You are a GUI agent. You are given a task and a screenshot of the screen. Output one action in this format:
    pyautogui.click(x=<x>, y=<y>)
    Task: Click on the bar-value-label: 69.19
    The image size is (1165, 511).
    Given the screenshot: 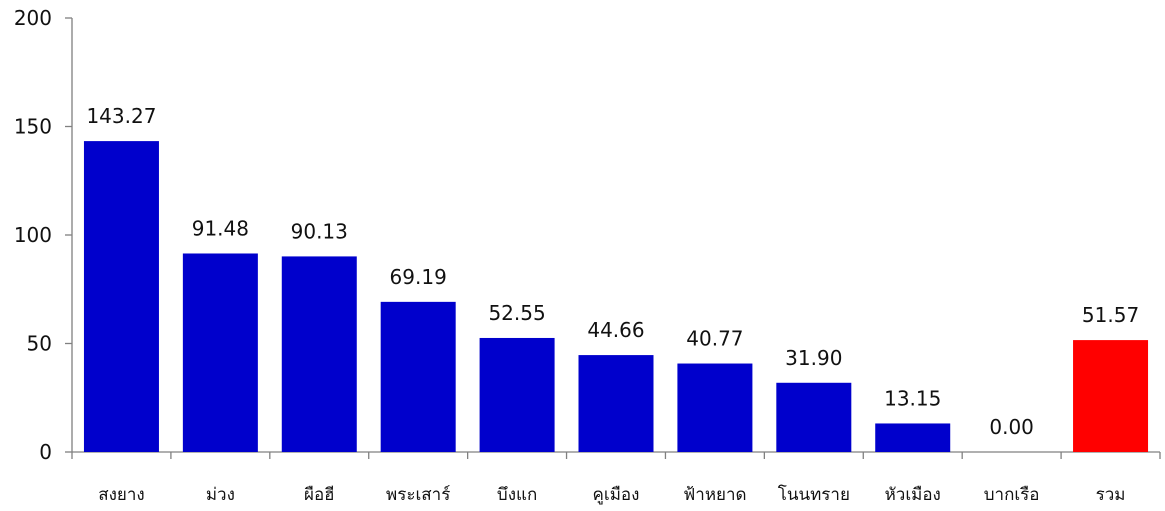 What is the action you would take?
    pyautogui.click(x=418, y=277)
    